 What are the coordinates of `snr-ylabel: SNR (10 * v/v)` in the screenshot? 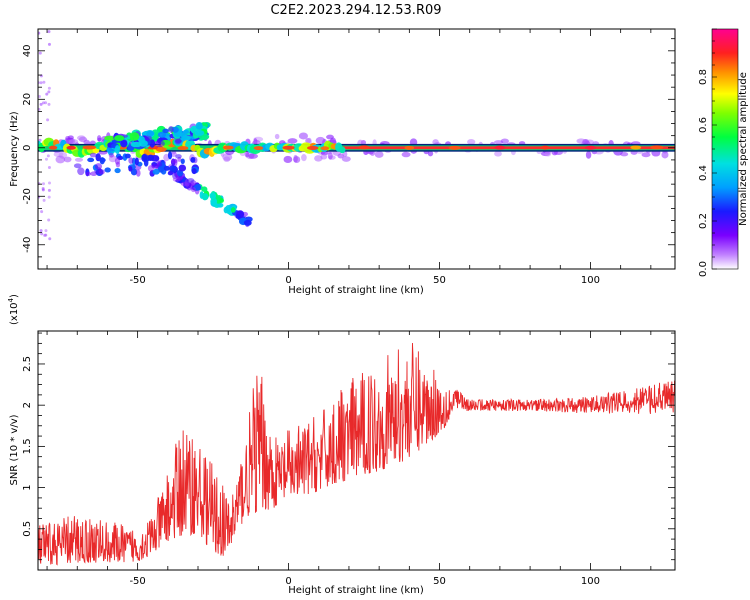 It's located at (14, 449).